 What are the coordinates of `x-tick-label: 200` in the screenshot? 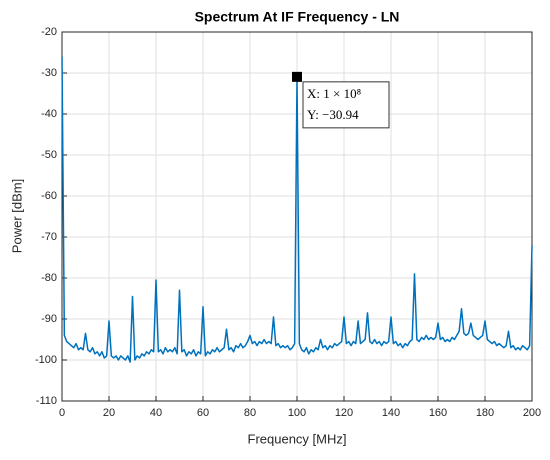 It's located at (532, 413).